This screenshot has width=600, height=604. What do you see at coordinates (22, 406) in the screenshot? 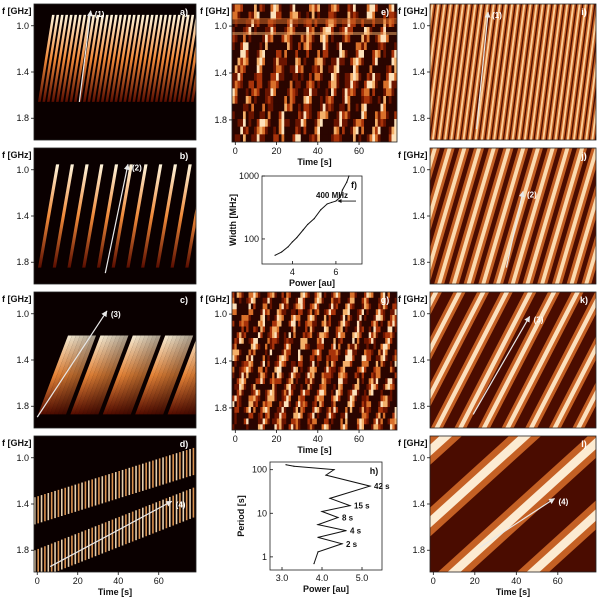
I see `freq-tick-label: 1.8` at bounding box center [22, 406].